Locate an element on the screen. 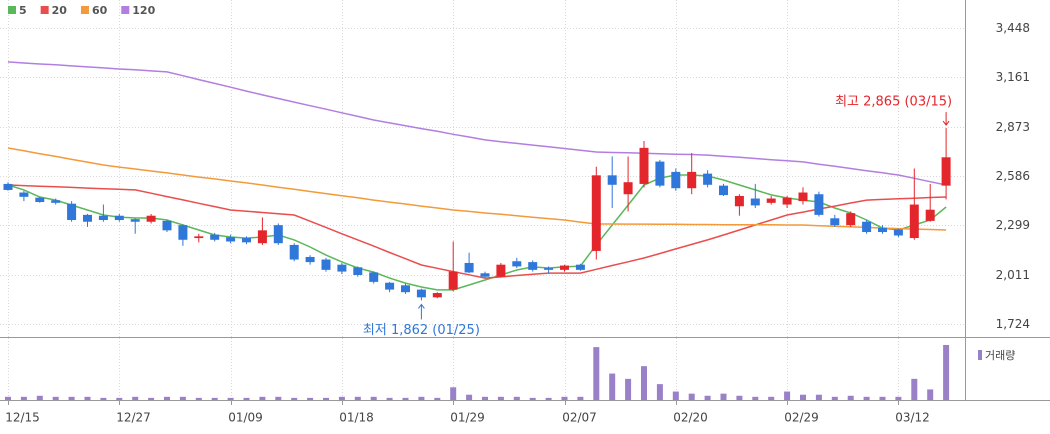 The image size is (1050, 434). volume-legend-swatch is located at coordinates (980, 355).